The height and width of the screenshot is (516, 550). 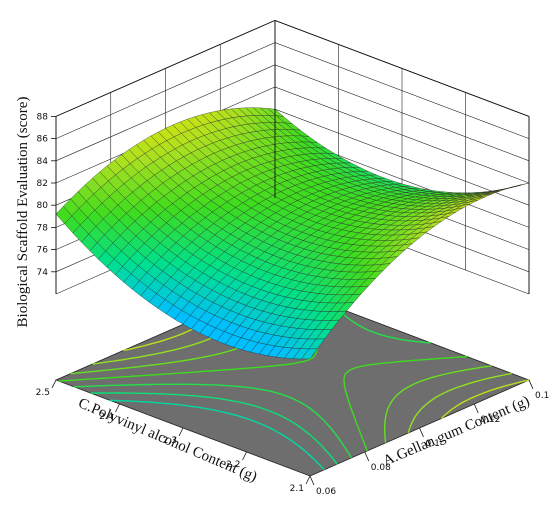 What do you see at coordinates (43, 206) in the screenshot?
I see `z-tick-label: 80` at bounding box center [43, 206].